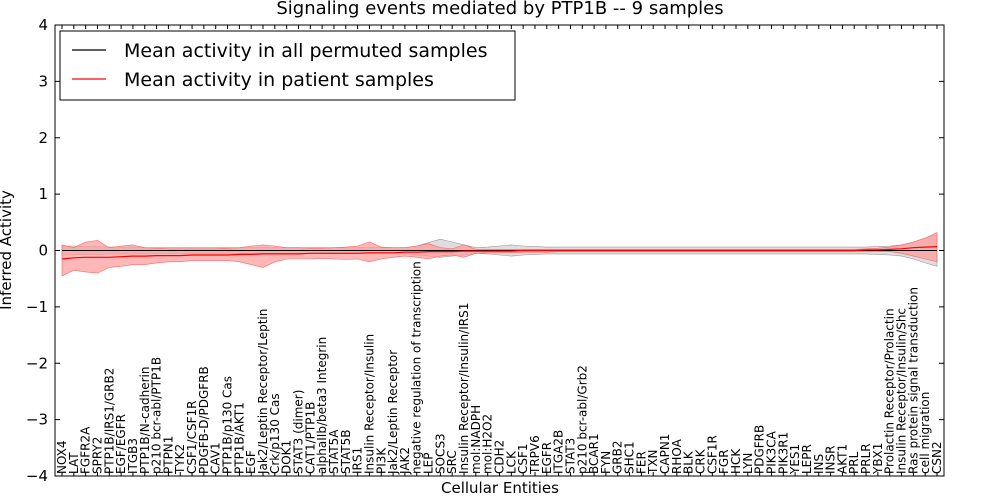 This screenshot has width=1000, height=500. Describe the element at coordinates (878, 459) in the screenshot. I see `x-tick-label: YBX1` at that location.